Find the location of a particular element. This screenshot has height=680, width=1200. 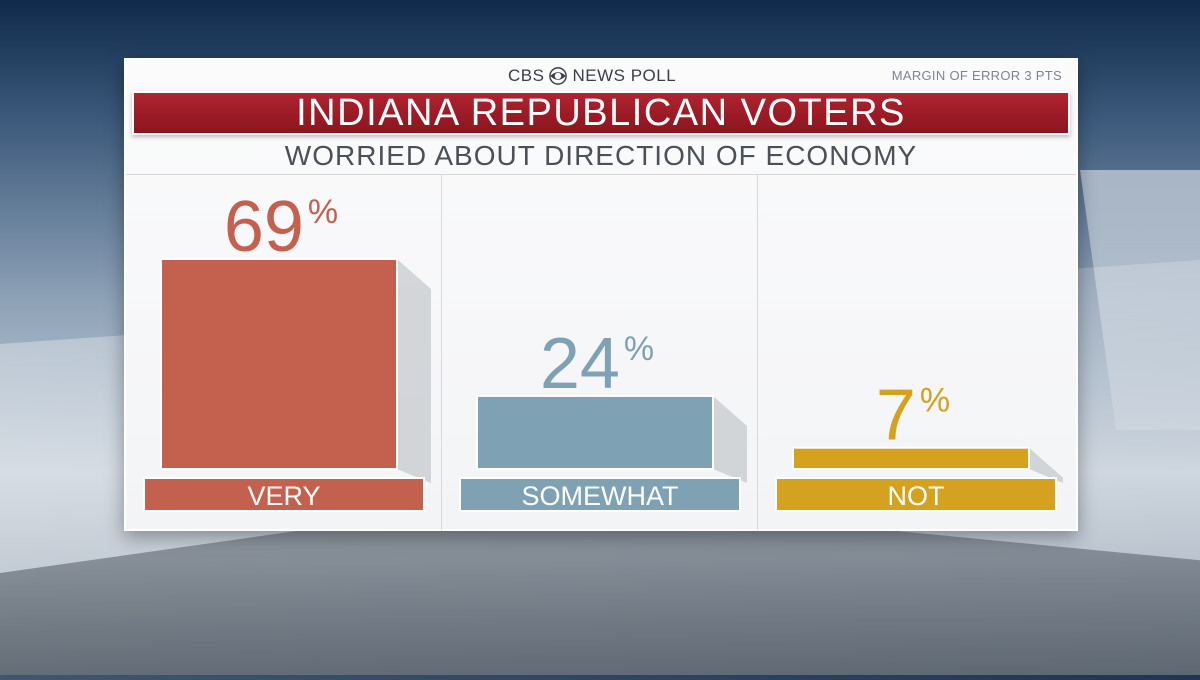

bar-shadow-not is located at coordinates (1046, 465).